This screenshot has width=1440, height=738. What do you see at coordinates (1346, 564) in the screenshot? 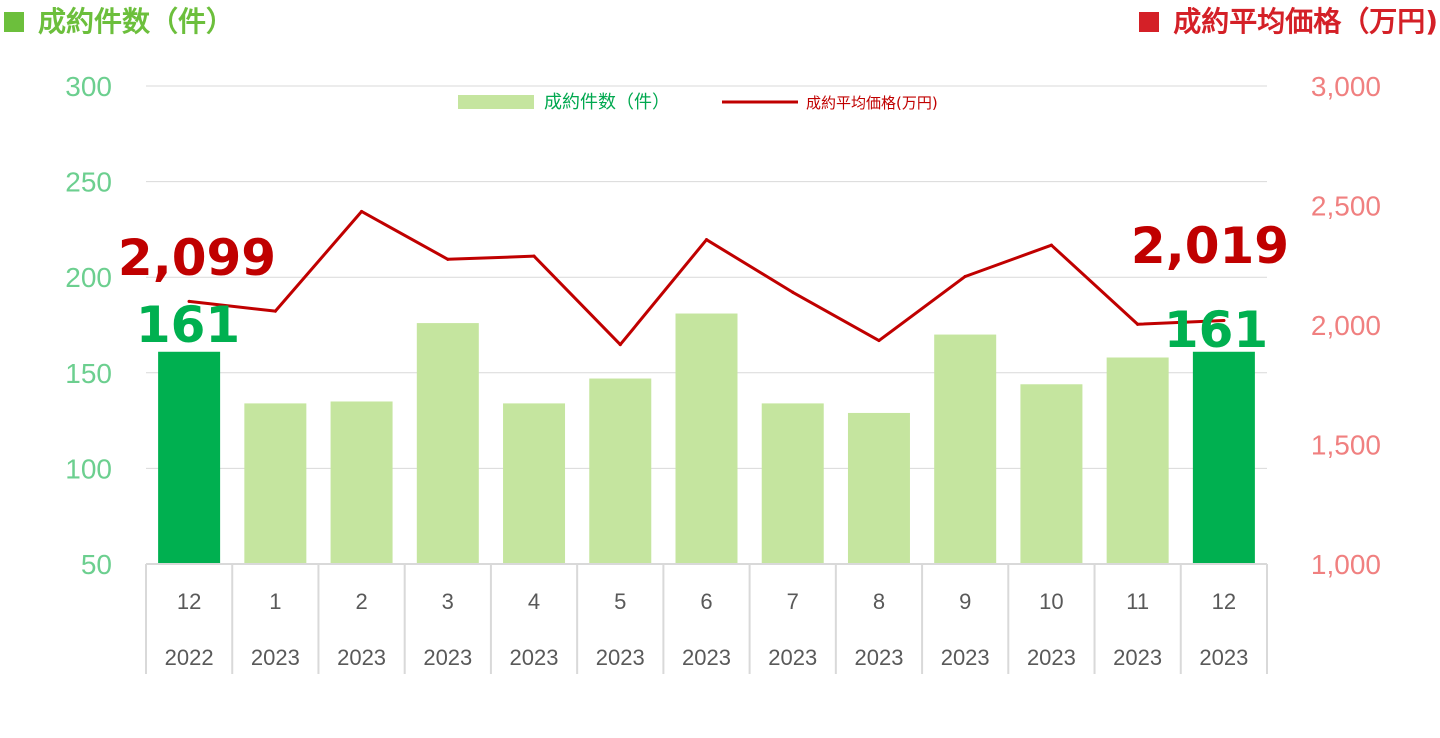
I see `right-tick-label: 1,000` at bounding box center [1346, 564].